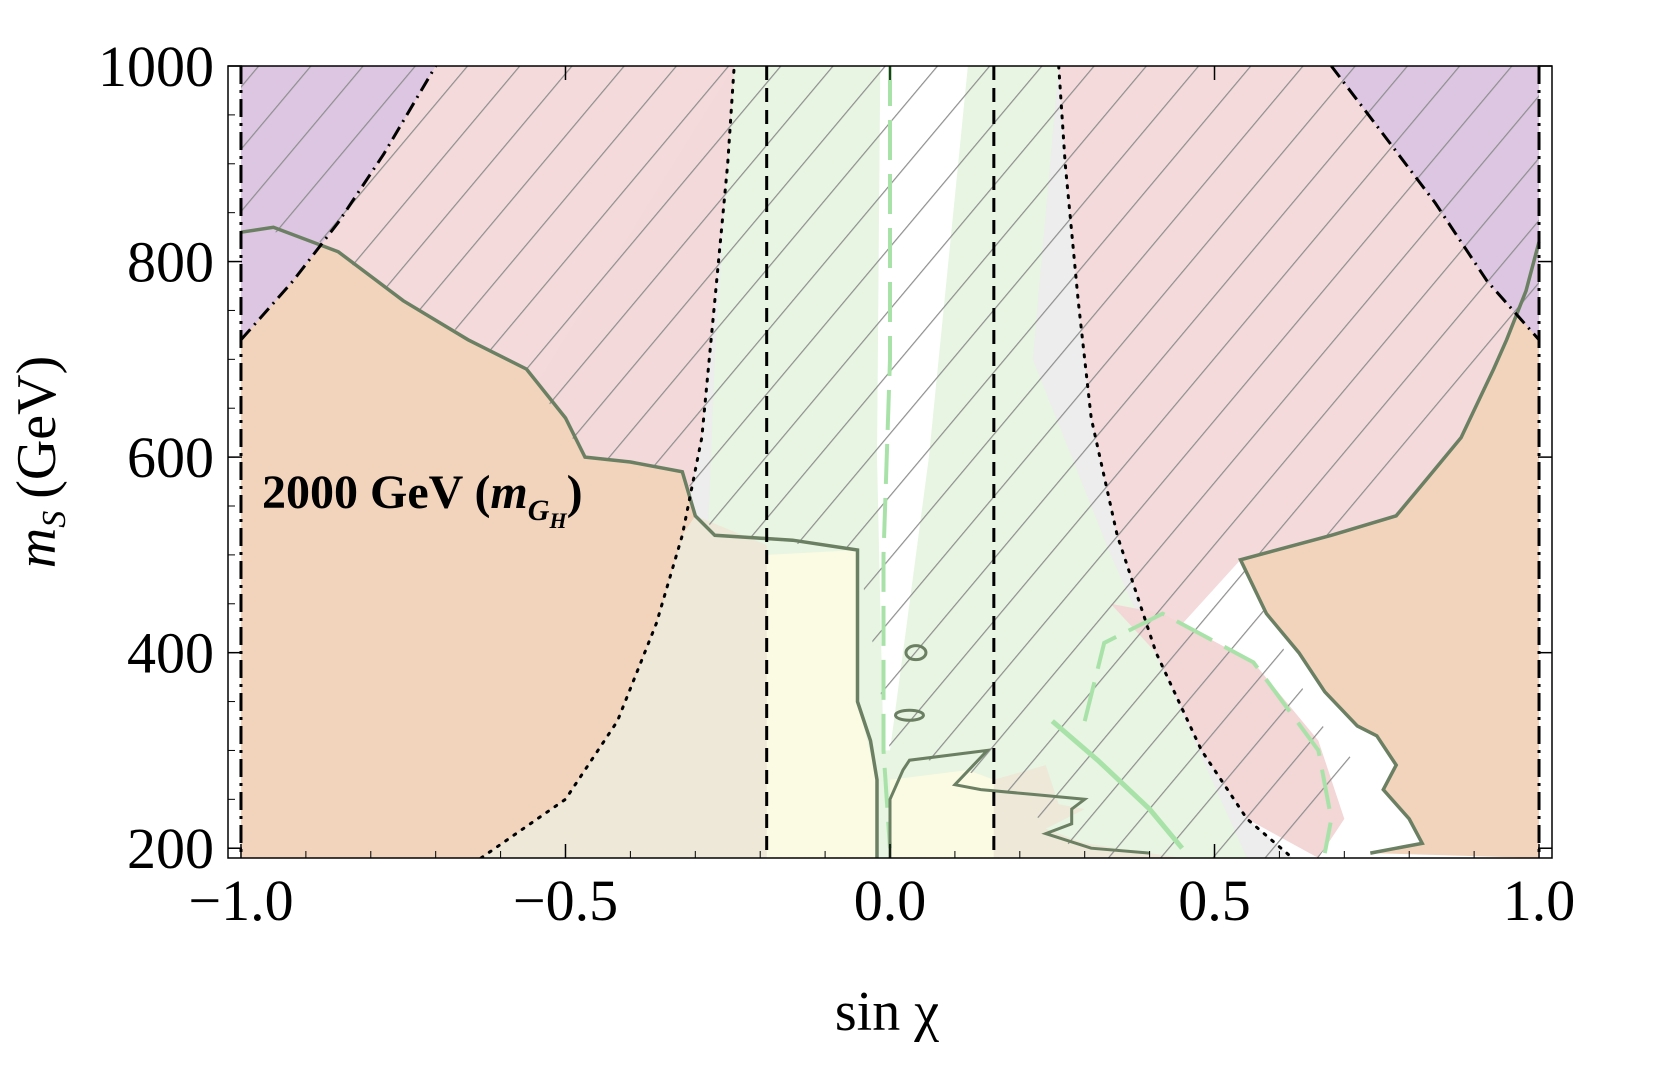  I want to click on y-tick-label: 1000, so click(156, 66).